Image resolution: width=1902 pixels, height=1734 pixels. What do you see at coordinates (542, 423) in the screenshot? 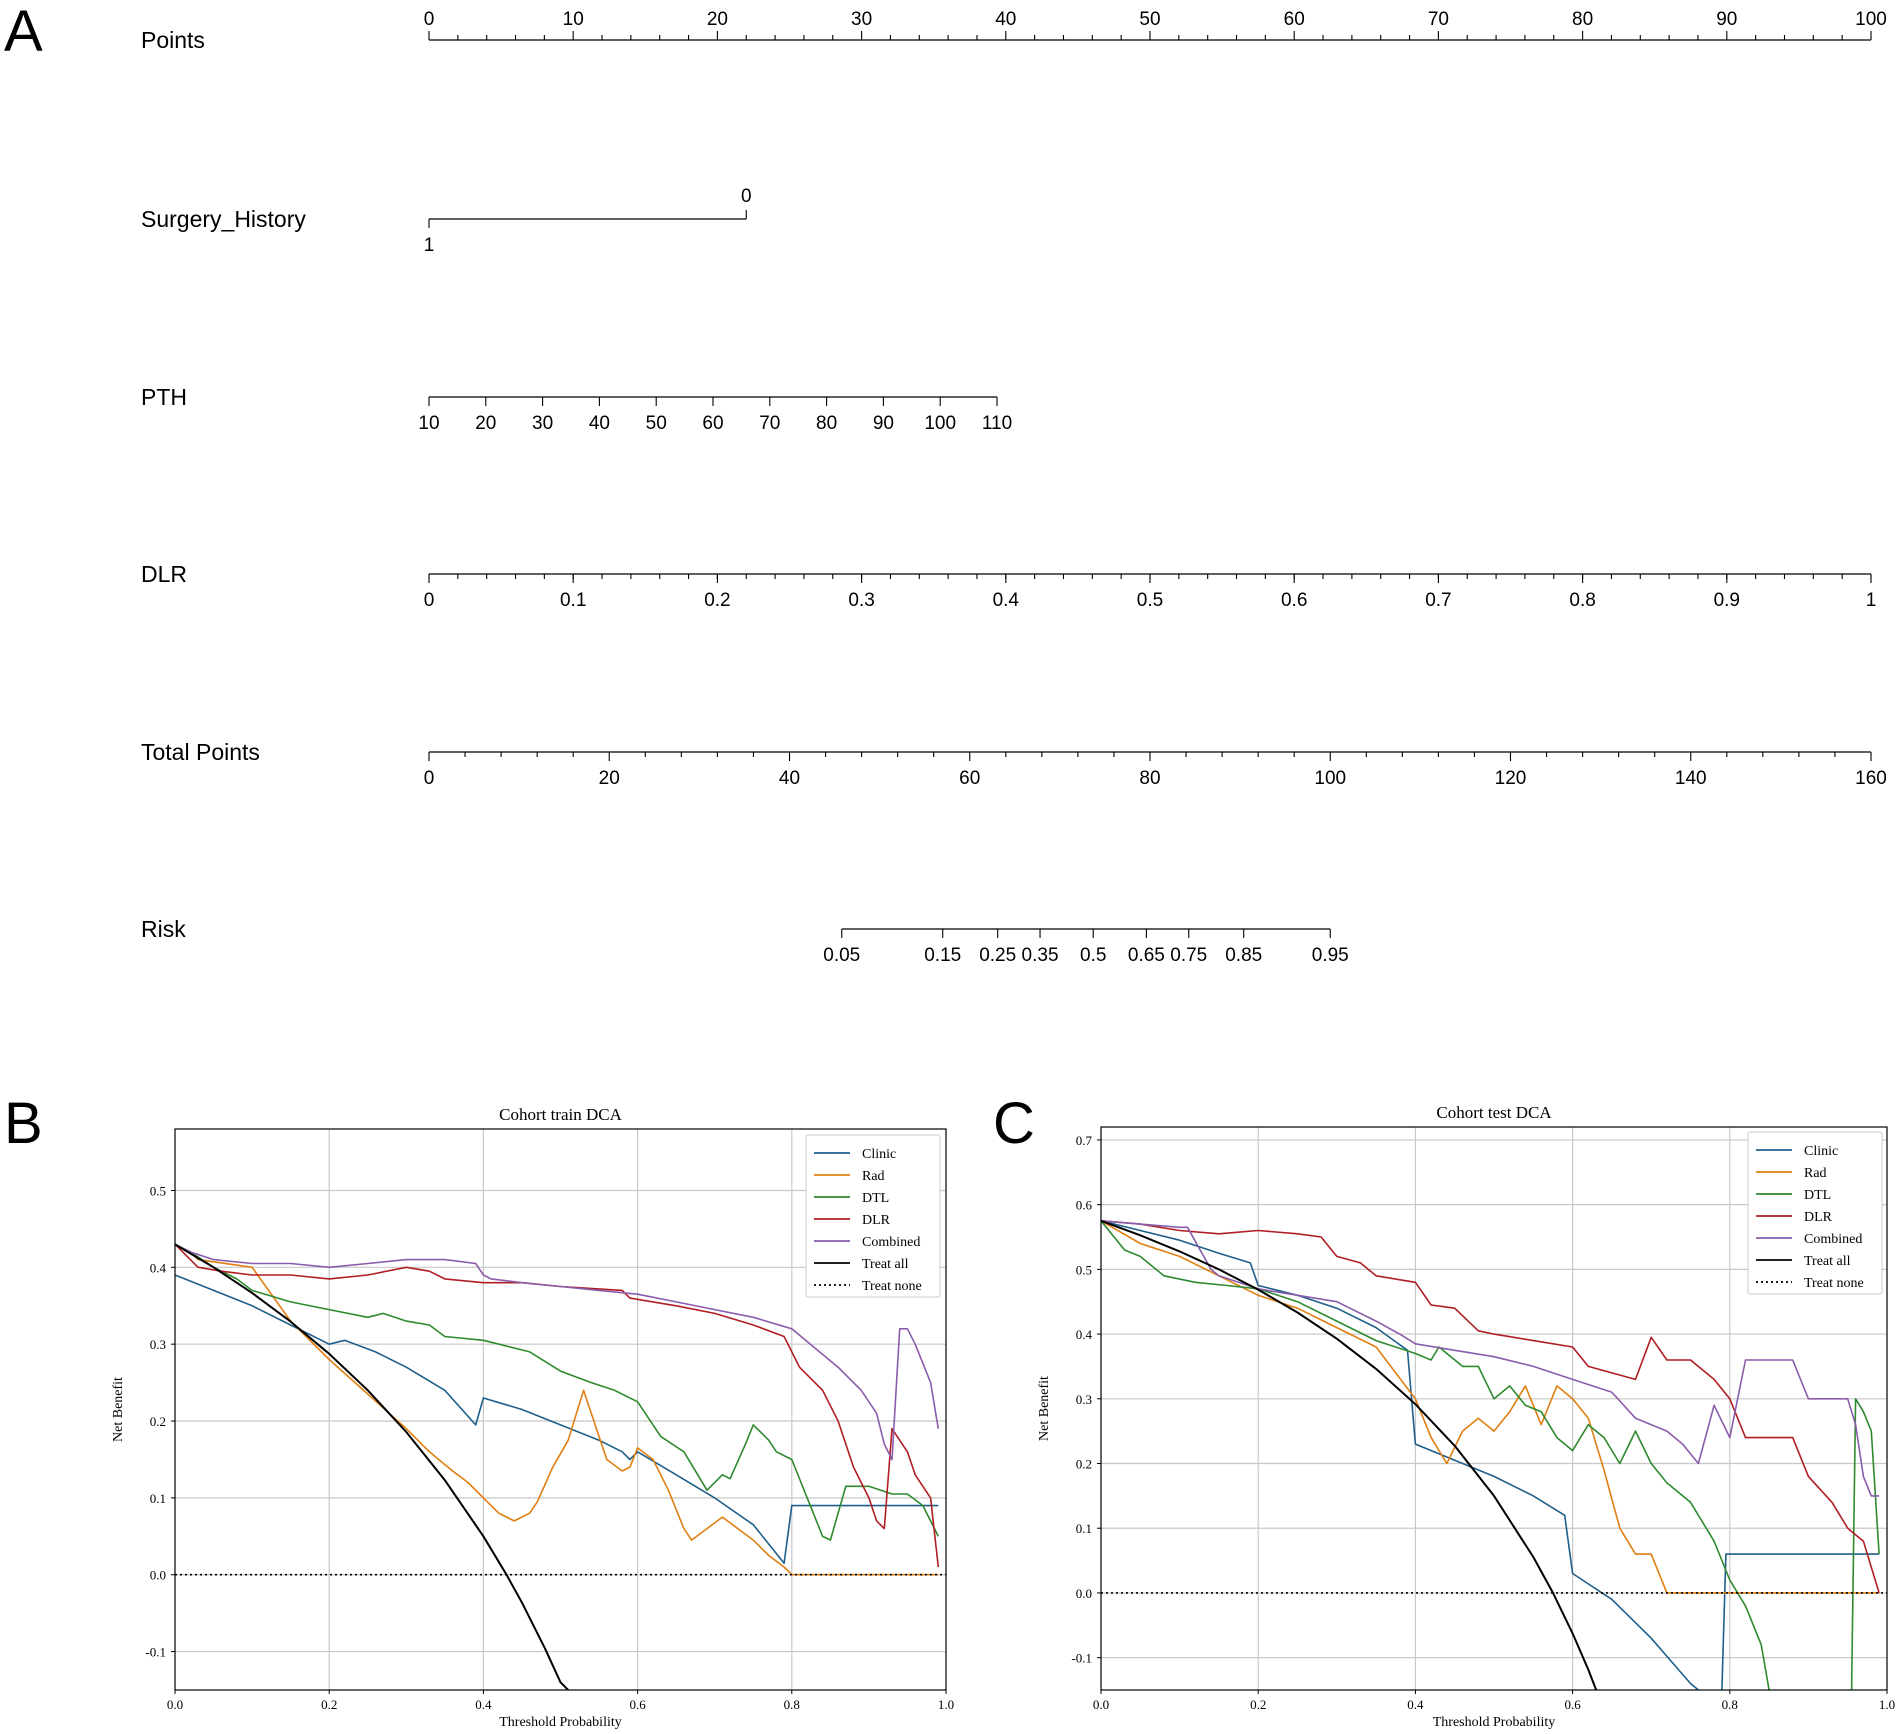
I see `pth-tick-label: 30` at bounding box center [542, 423].